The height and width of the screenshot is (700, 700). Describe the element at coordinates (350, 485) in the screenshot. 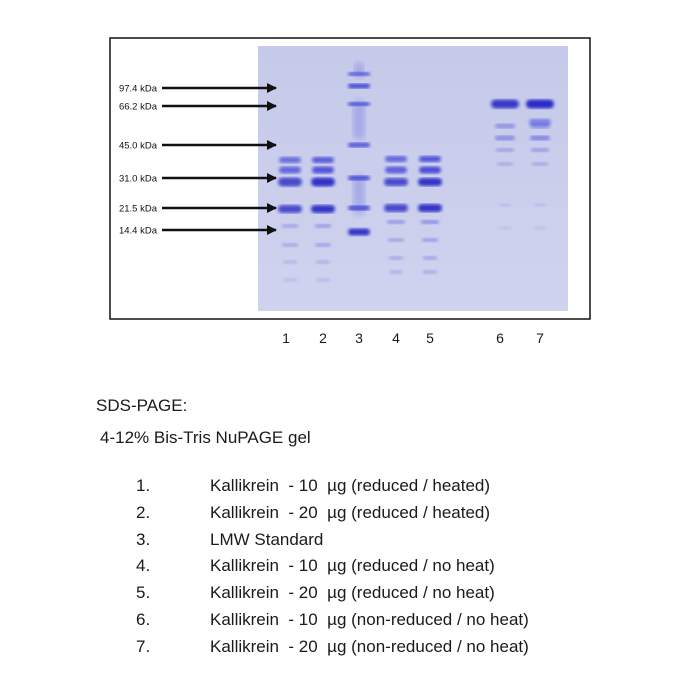

I see `legend-text: Kallikrein - 10 µg (reduced / heated)` at that location.